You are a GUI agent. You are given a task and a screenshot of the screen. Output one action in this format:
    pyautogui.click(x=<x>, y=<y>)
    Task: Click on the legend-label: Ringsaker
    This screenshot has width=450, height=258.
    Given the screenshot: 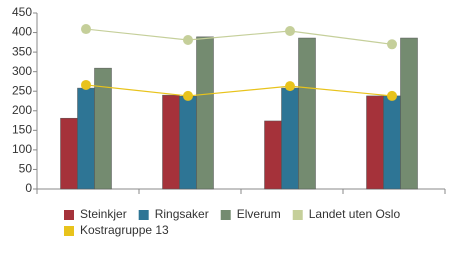 What is the action you would take?
    pyautogui.click(x=182, y=214)
    